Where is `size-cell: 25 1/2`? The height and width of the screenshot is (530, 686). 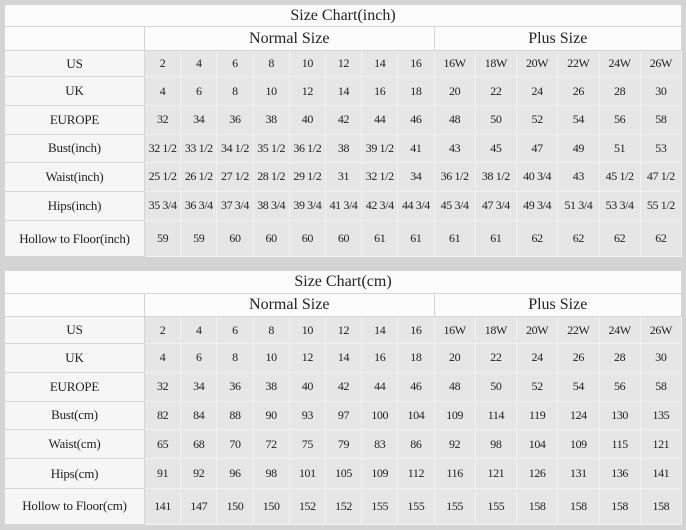 size-cell: 25 1/2 is located at coordinates (162, 177).